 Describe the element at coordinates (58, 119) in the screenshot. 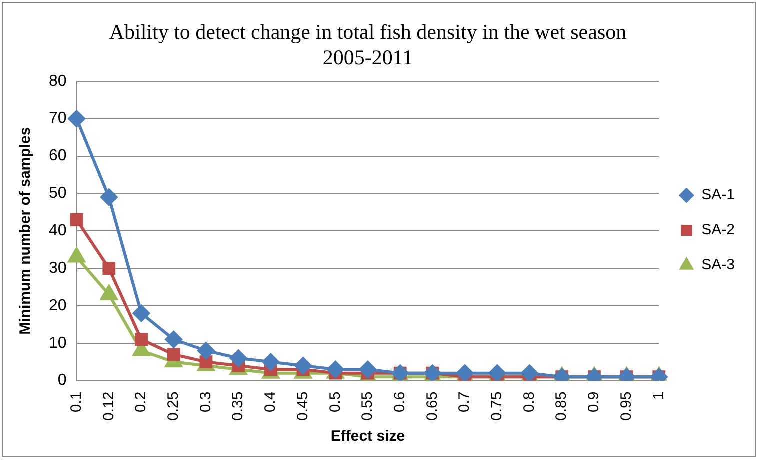

I see `y-tick-label: 70` at that location.